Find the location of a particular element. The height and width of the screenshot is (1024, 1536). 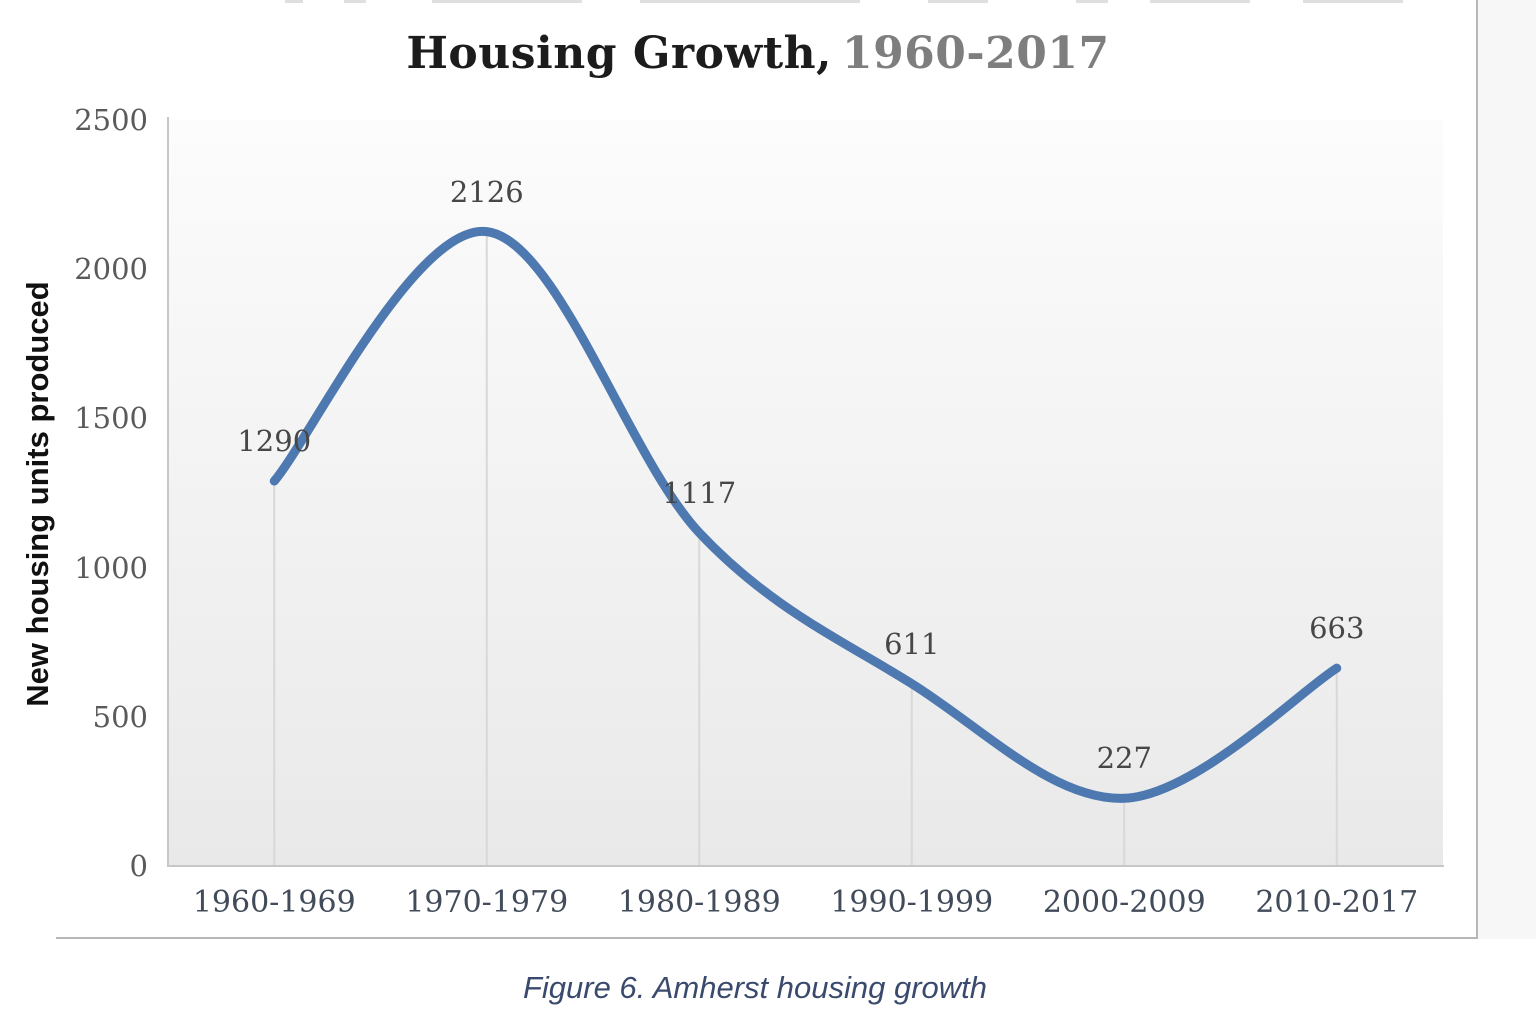

page-border-right is located at coordinates (1477, 469).